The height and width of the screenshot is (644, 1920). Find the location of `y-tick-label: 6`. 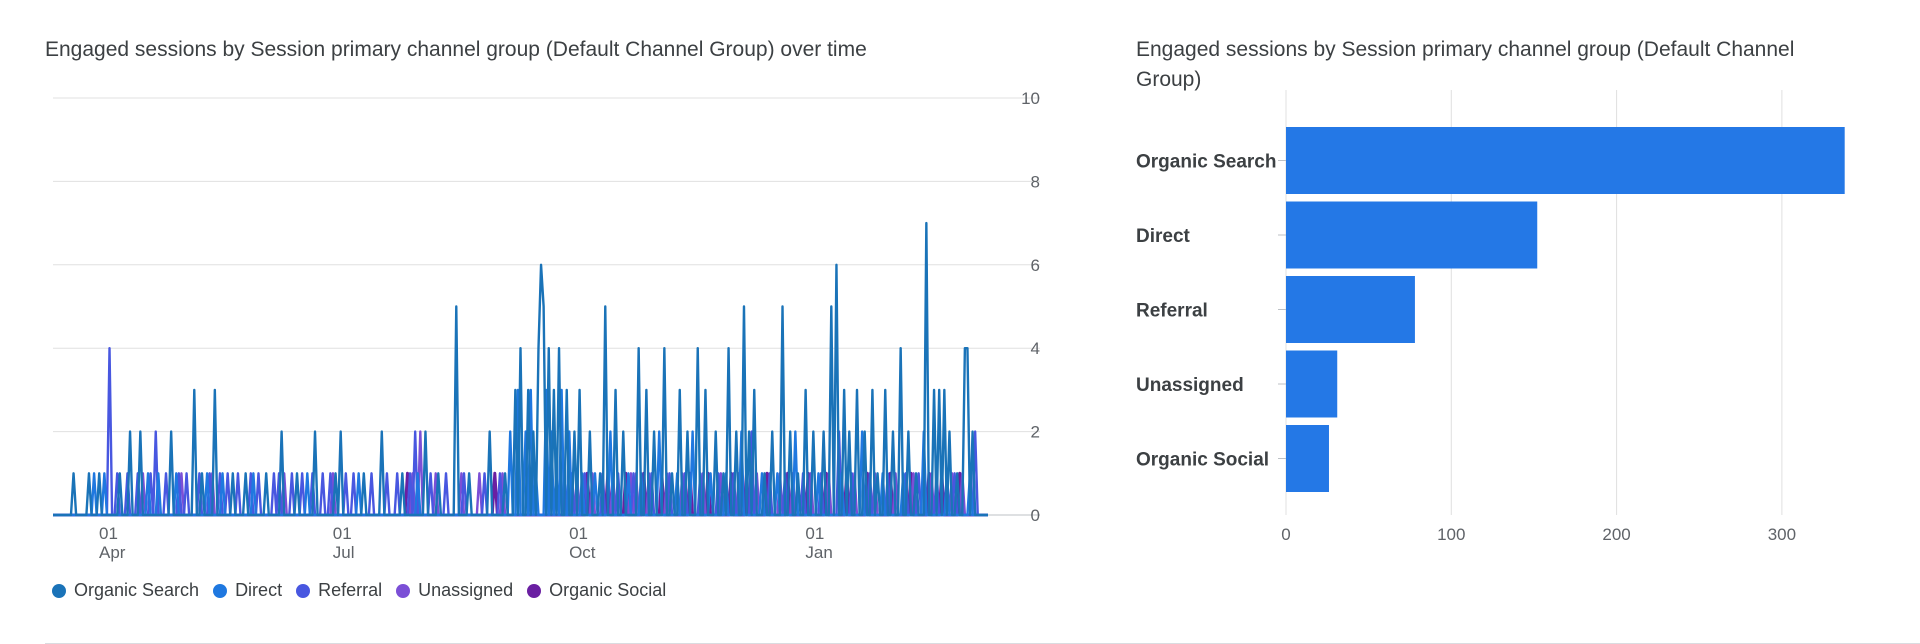

y-tick-label: 6 is located at coordinates (1035, 265).